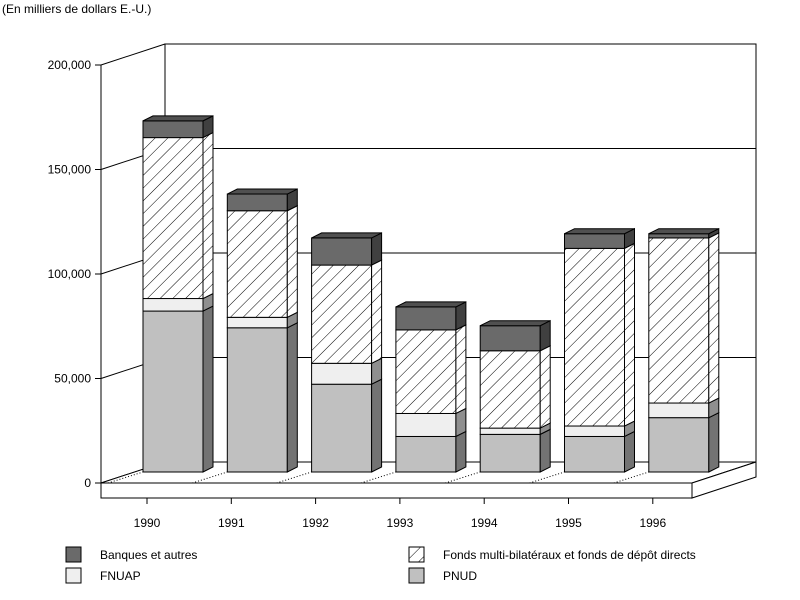 The image size is (800, 600). Describe the element at coordinates (178, 118) in the screenshot. I see `bar-top-1990` at that location.